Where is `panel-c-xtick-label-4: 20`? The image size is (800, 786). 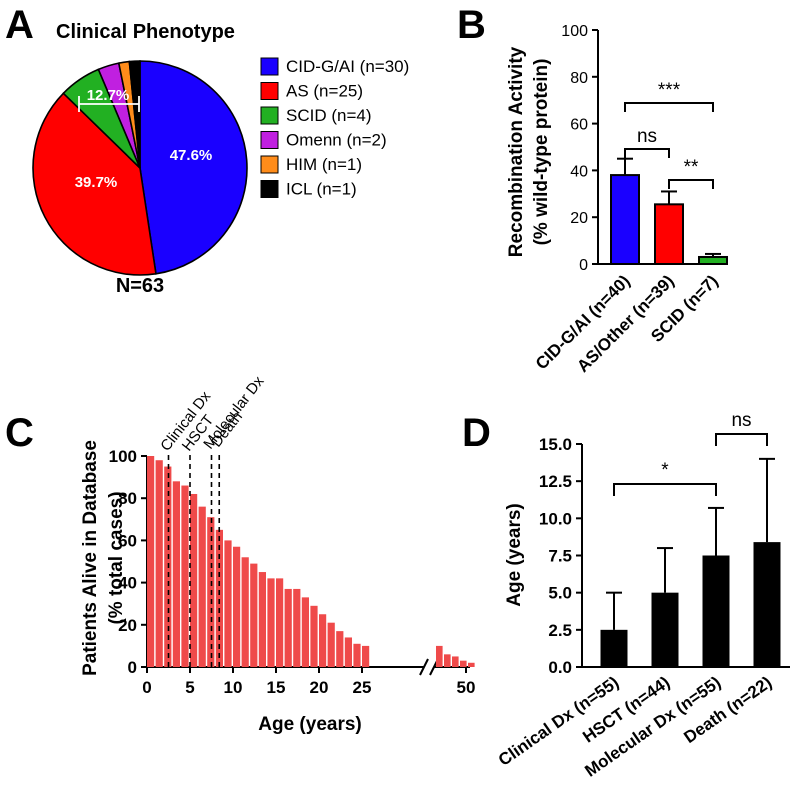
panel-c-xtick-label-4: 20 is located at coordinates (319, 687).